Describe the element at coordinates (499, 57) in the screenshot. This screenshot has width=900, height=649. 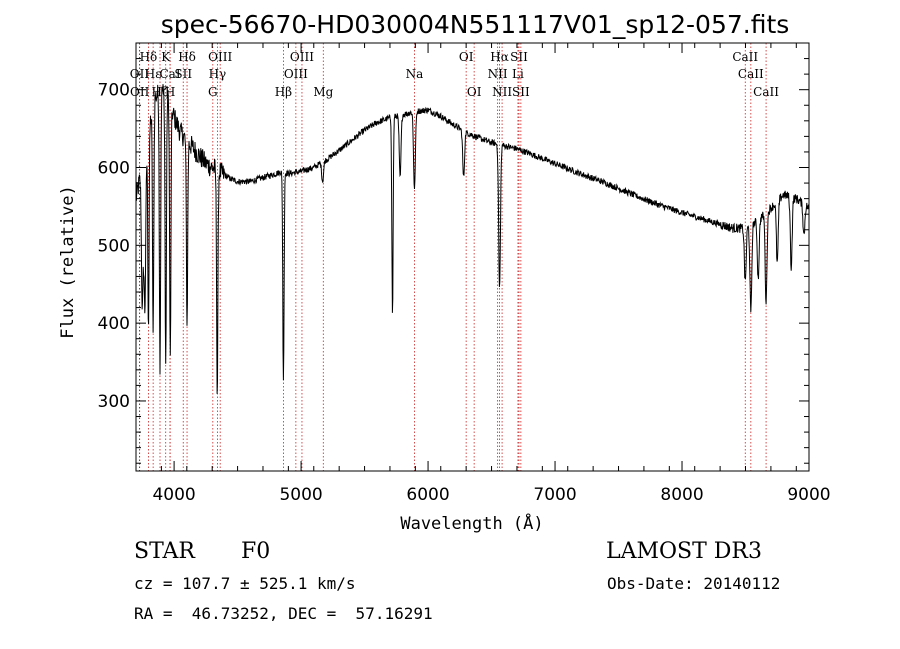
I see `line-marker-label: Hα` at that location.